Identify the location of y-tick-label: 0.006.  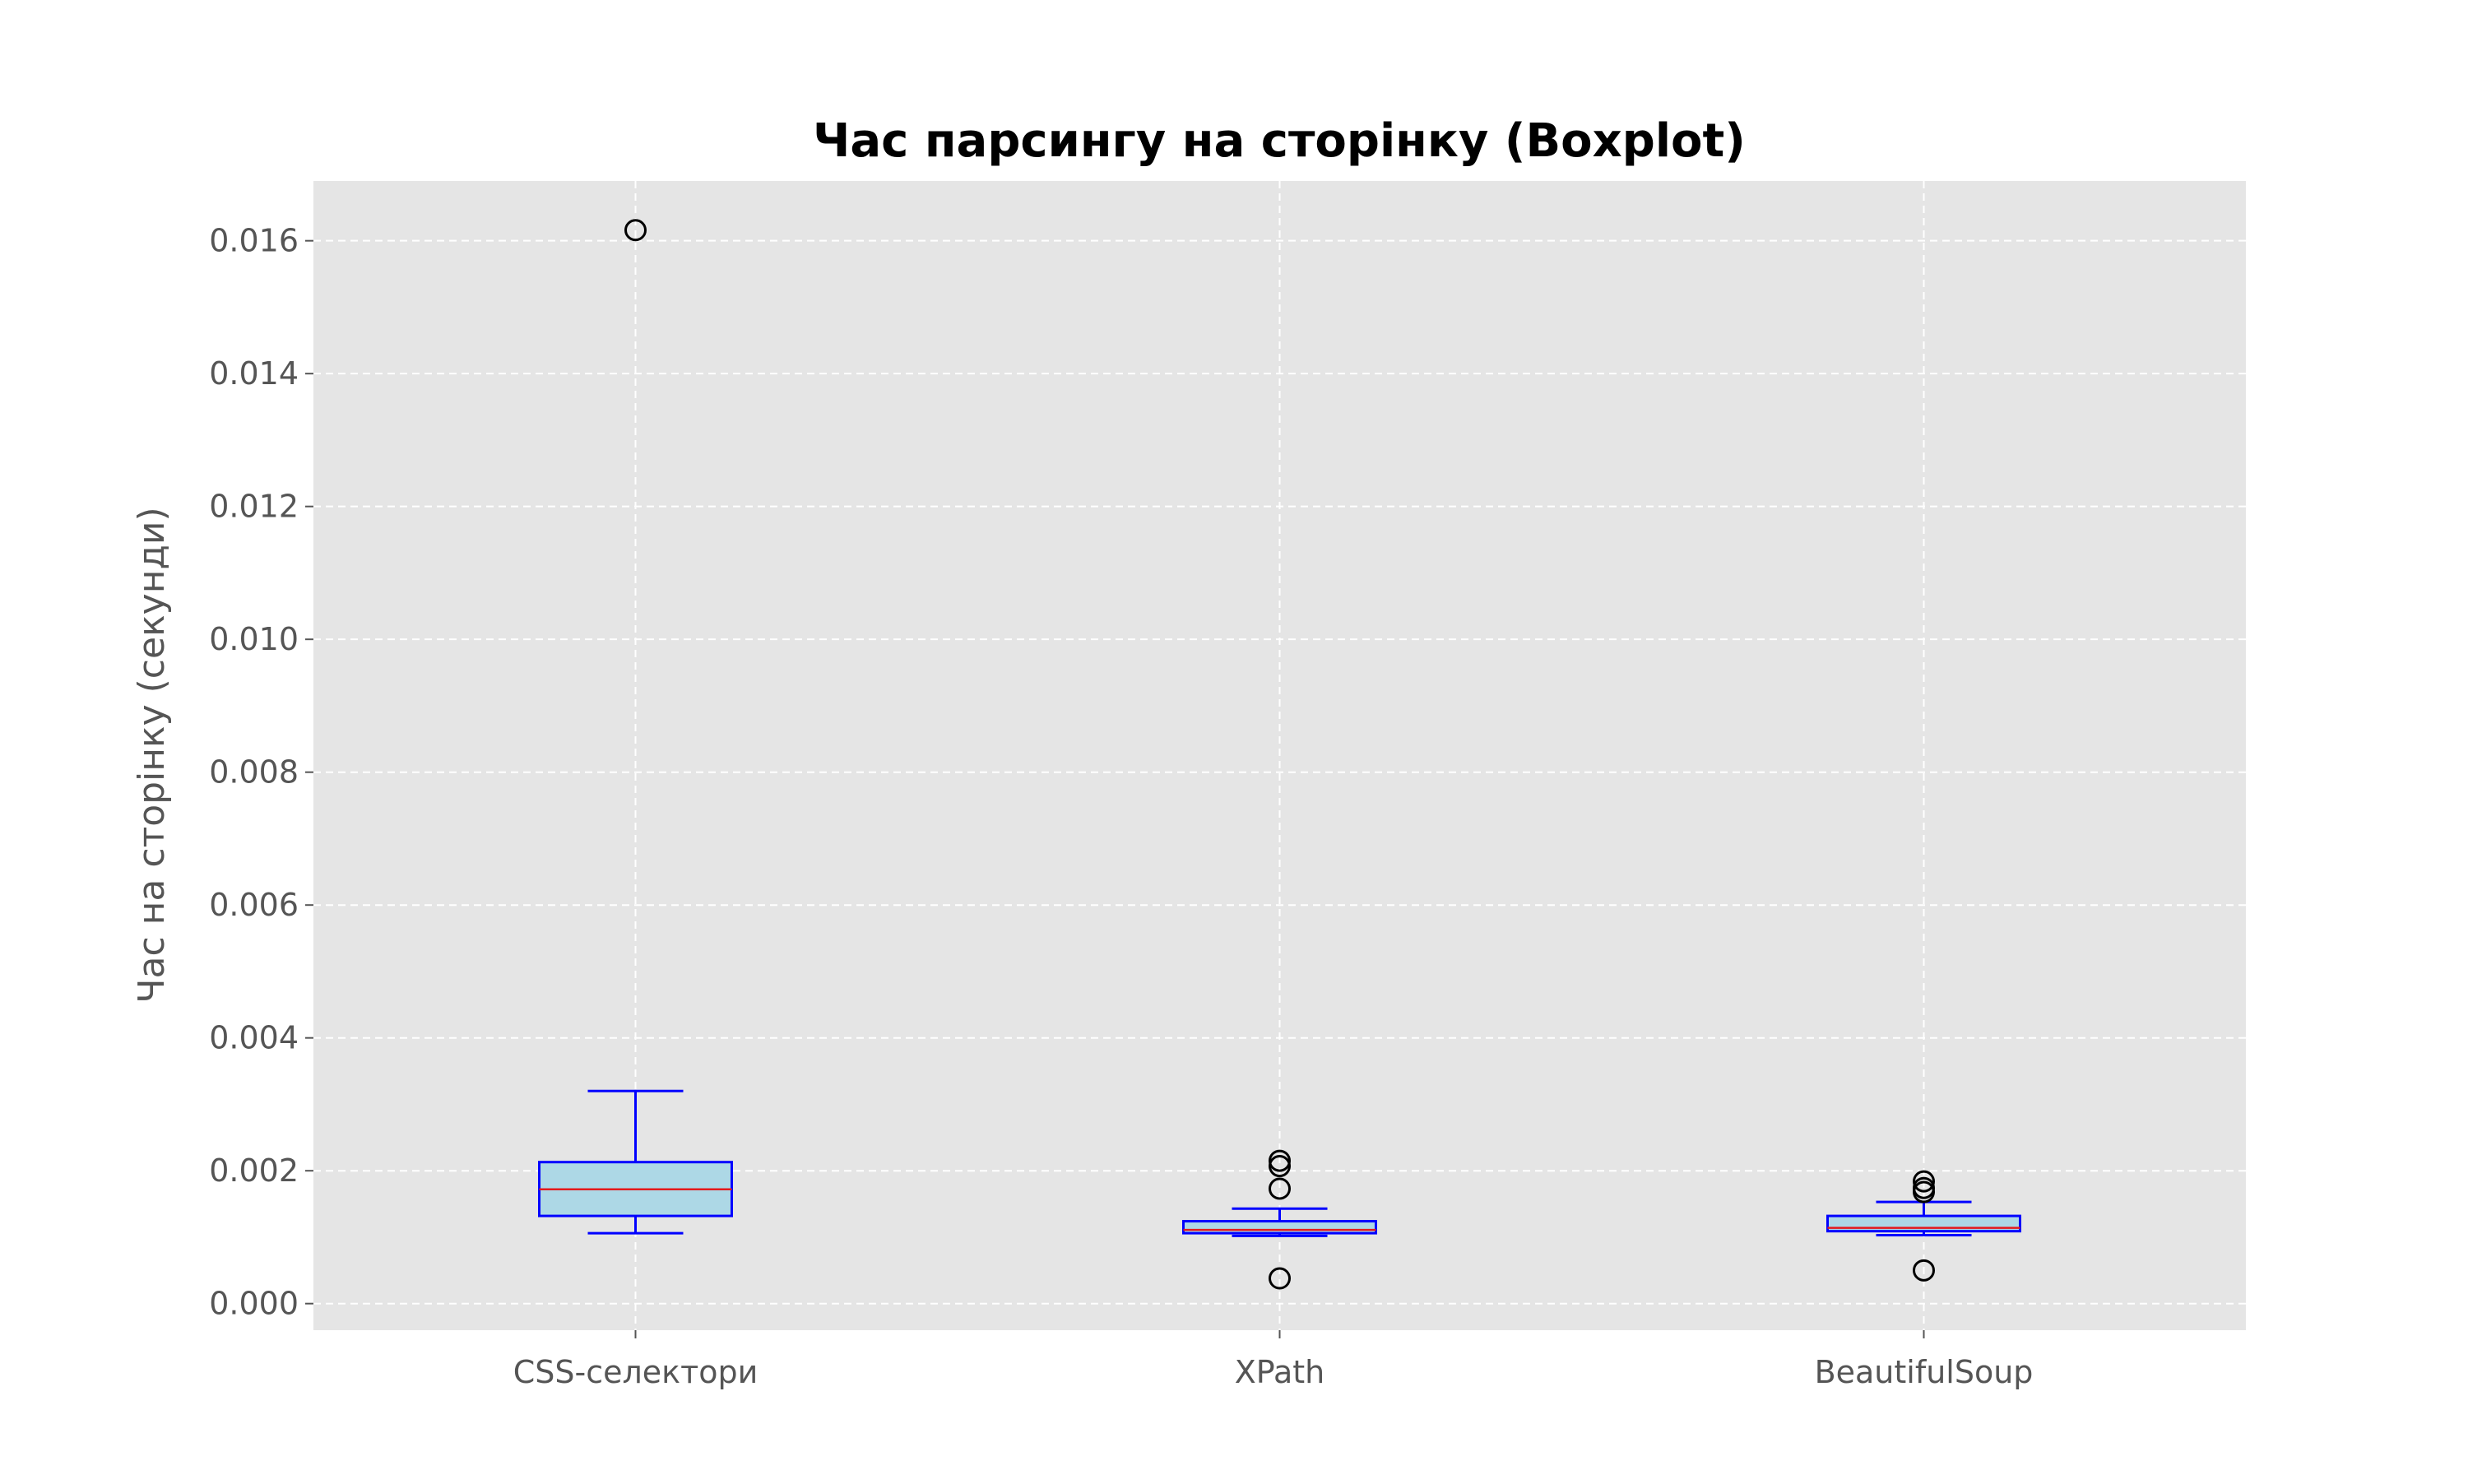
(254, 905).